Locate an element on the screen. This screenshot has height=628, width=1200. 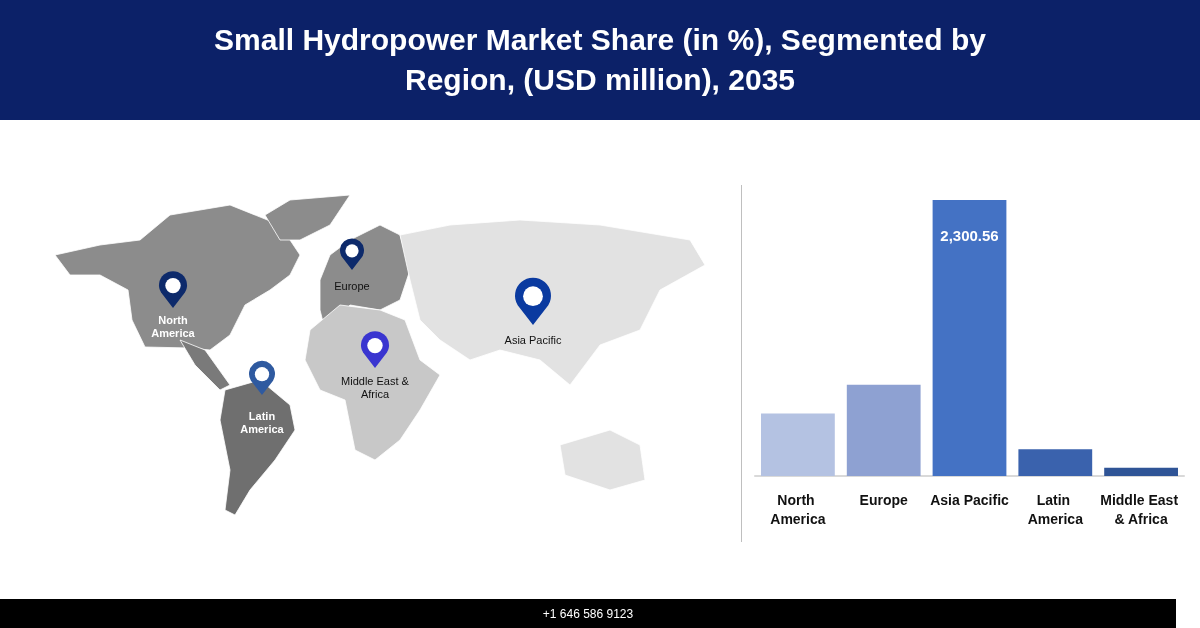
data-label: 2,300.56 is located at coordinates (969, 235).